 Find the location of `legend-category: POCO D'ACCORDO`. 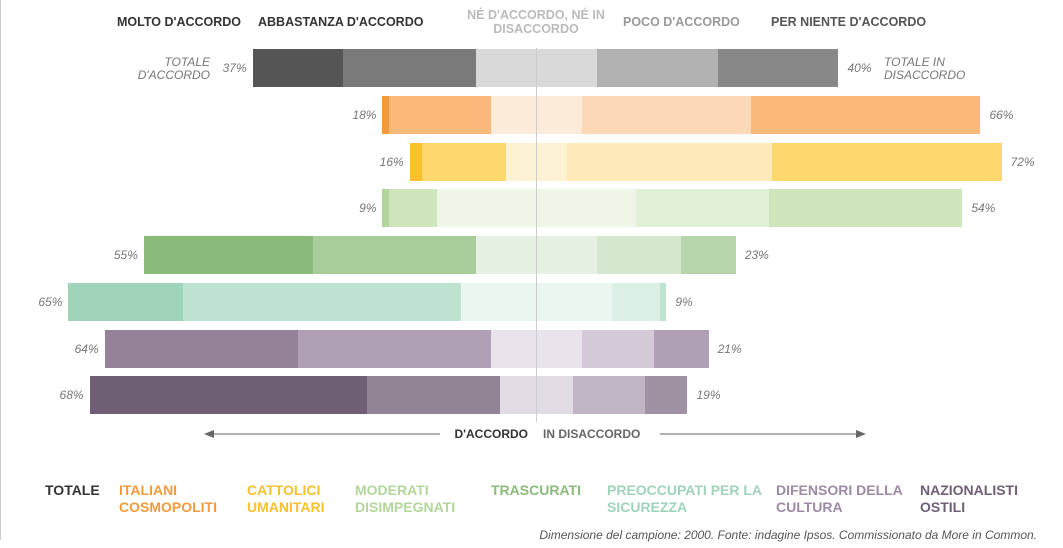

legend-category: POCO D'ACCORDO is located at coordinates (681, 22).